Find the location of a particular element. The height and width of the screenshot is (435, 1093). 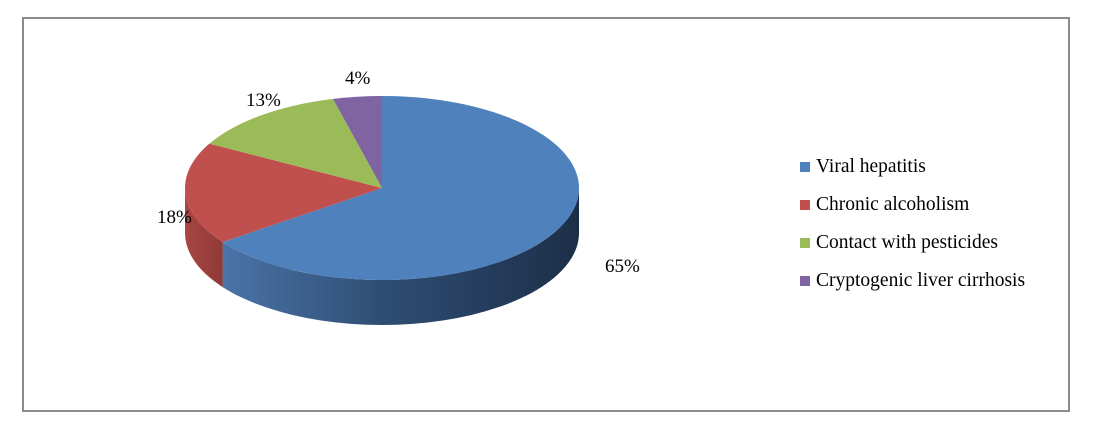

legend-item: Cryptogenic liver cirrhosis is located at coordinates (912, 281).